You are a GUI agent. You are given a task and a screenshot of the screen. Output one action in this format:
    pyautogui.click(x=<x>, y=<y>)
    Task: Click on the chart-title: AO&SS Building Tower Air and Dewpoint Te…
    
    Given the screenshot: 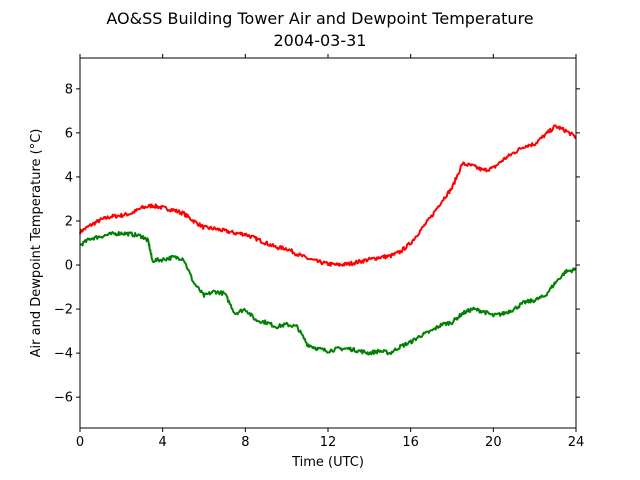 What is the action you would take?
    pyautogui.click(x=319, y=18)
    